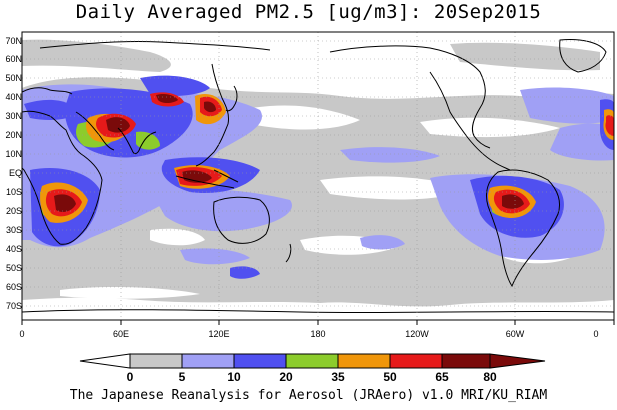 This screenshot has width=617, height=410. I want to click on lat-label-70s: 70S, so click(13, 306).